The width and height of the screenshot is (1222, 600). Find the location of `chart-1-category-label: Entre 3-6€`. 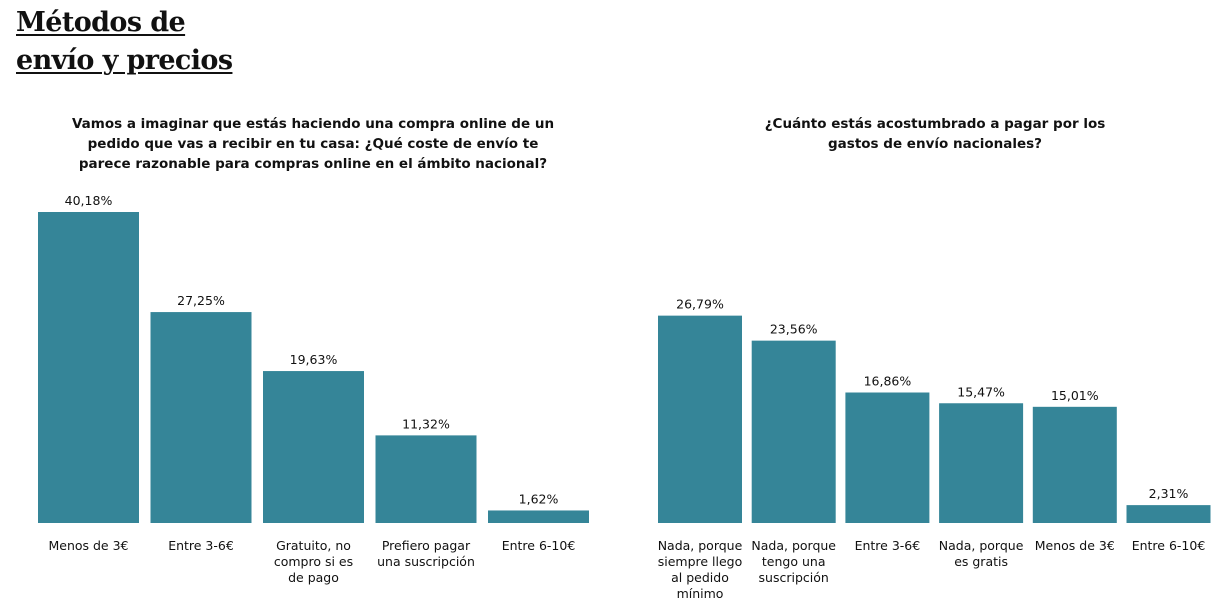

chart-1-category-label: Entre 3-6€ is located at coordinates (201, 545).